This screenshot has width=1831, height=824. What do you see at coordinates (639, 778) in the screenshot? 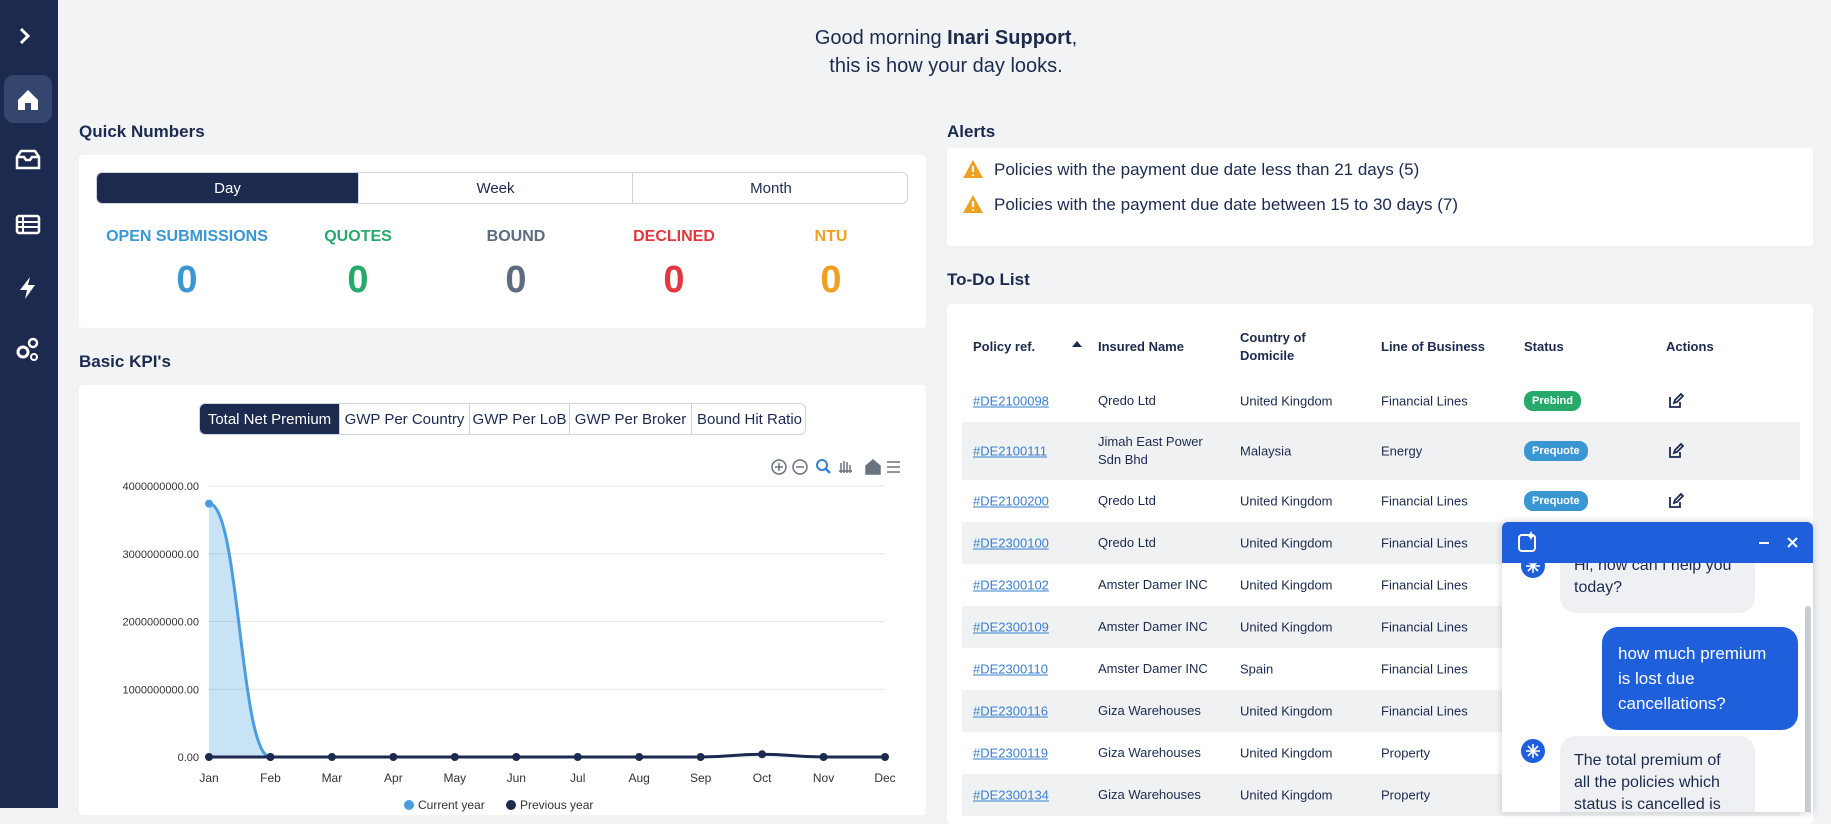
I see `x-tick-label: Aug` at bounding box center [639, 778].